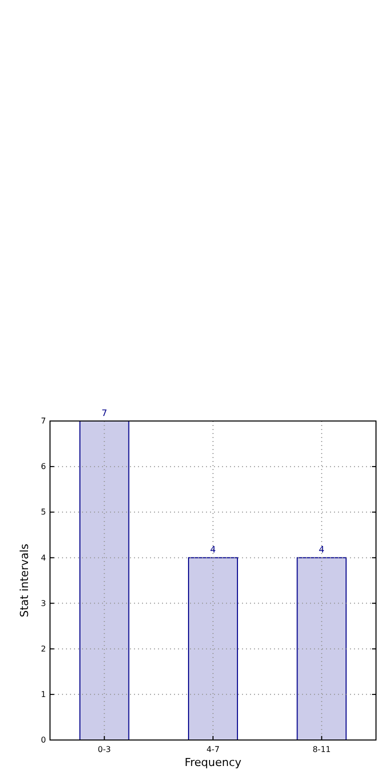  I want to click on y-tick-label: 2, so click(43, 649).